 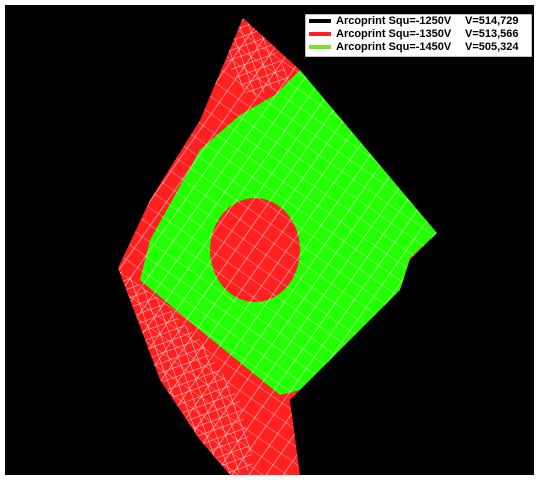 I want to click on legend-box, so click(x=418, y=35).